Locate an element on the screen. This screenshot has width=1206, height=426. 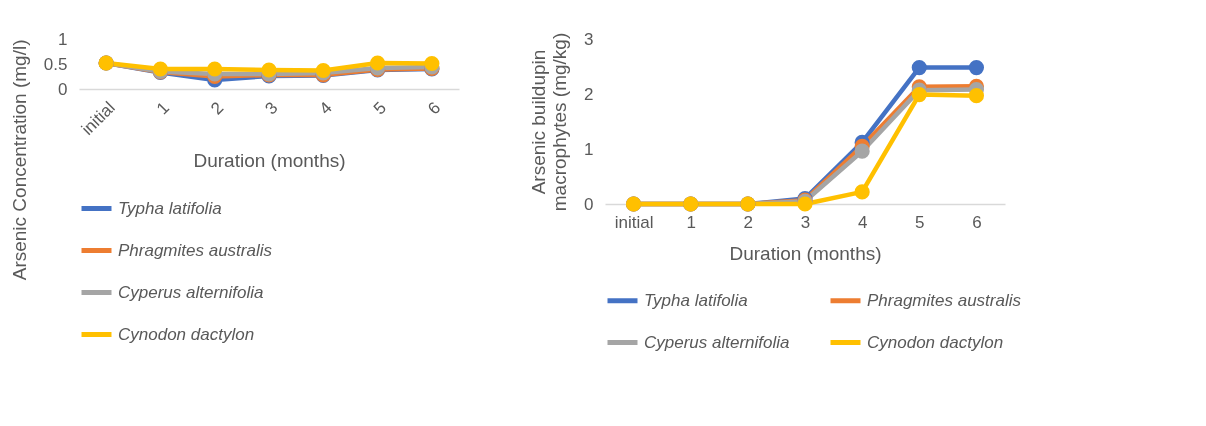
y-tick-label: 0.5 is located at coordinates (55, 64).